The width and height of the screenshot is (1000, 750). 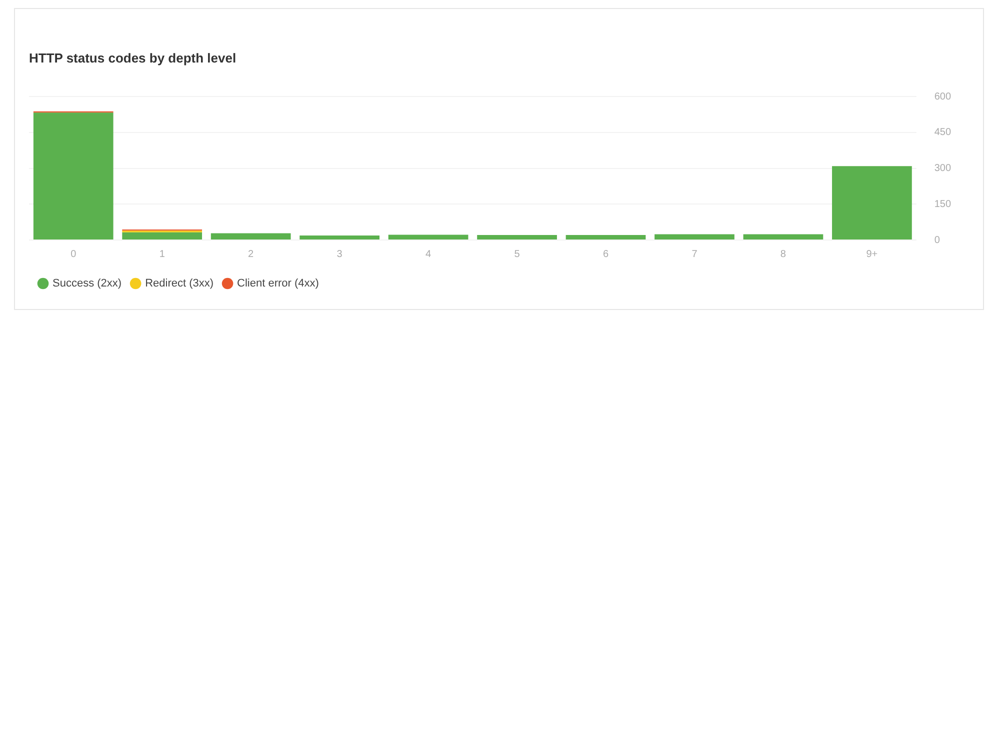 What do you see at coordinates (872, 254) in the screenshot?
I see `x-tick-label: 9+` at bounding box center [872, 254].